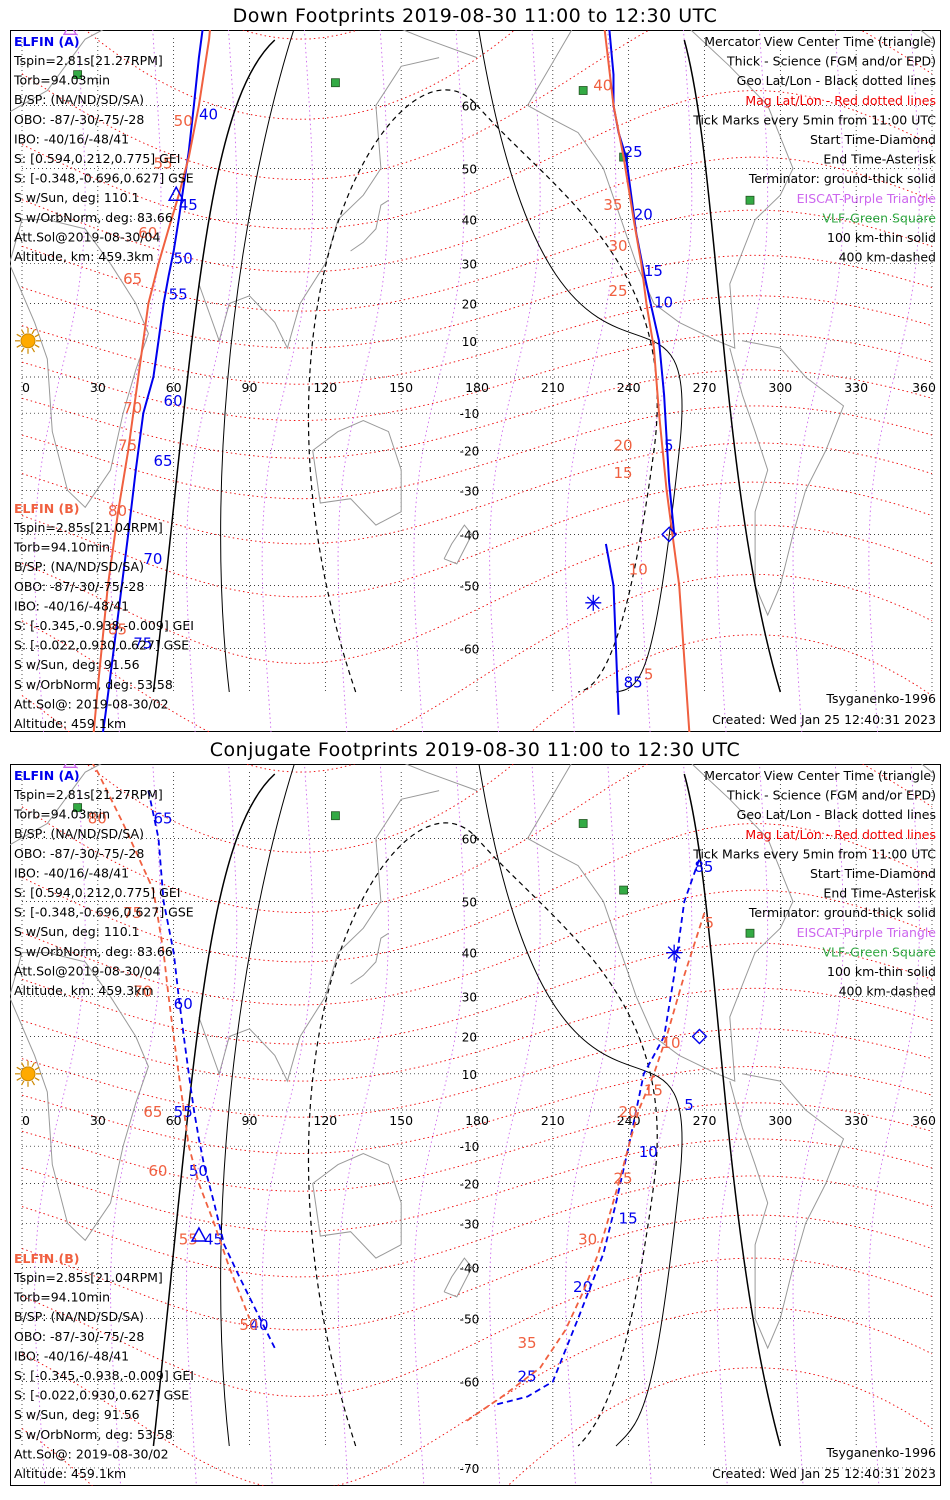 The image size is (950, 1500). Describe the element at coordinates (98, 387) in the screenshot. I see `lon-tick-label: 30` at that location.